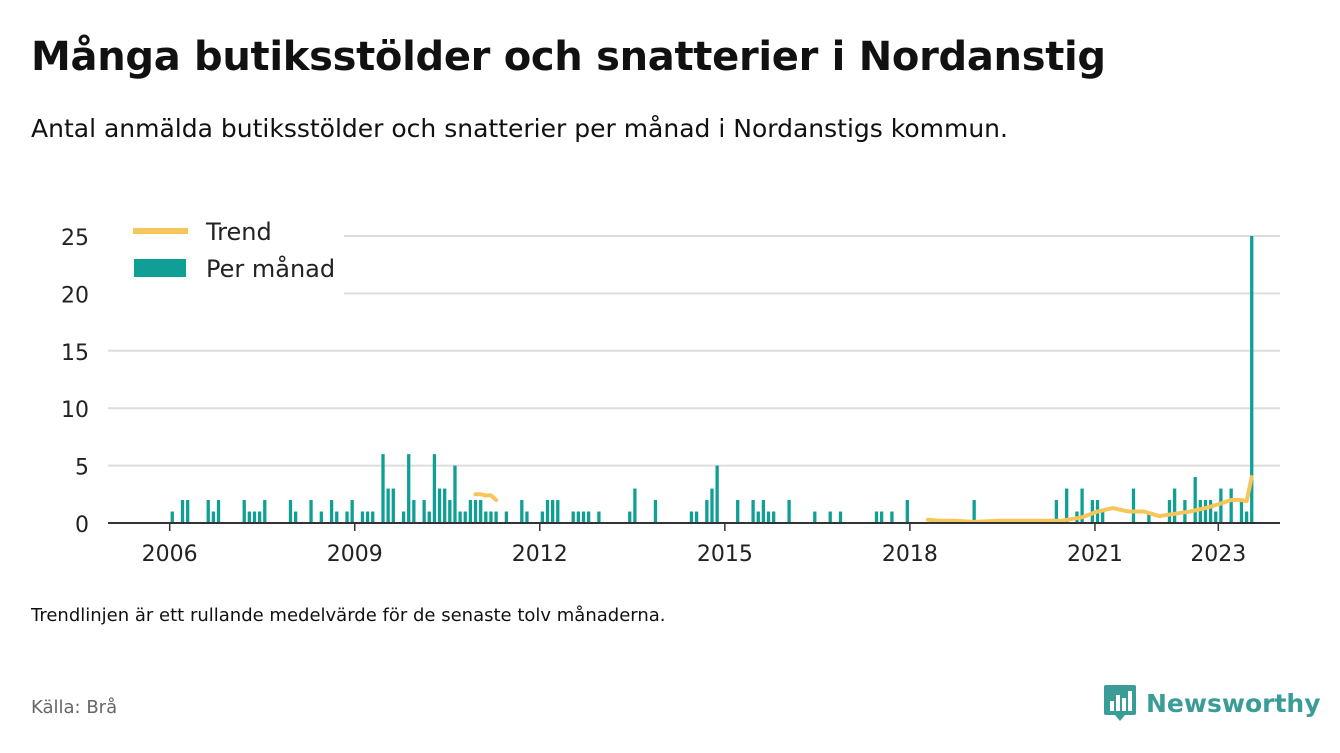  I want to click on legend-bar-label: Per månad, so click(270, 268).